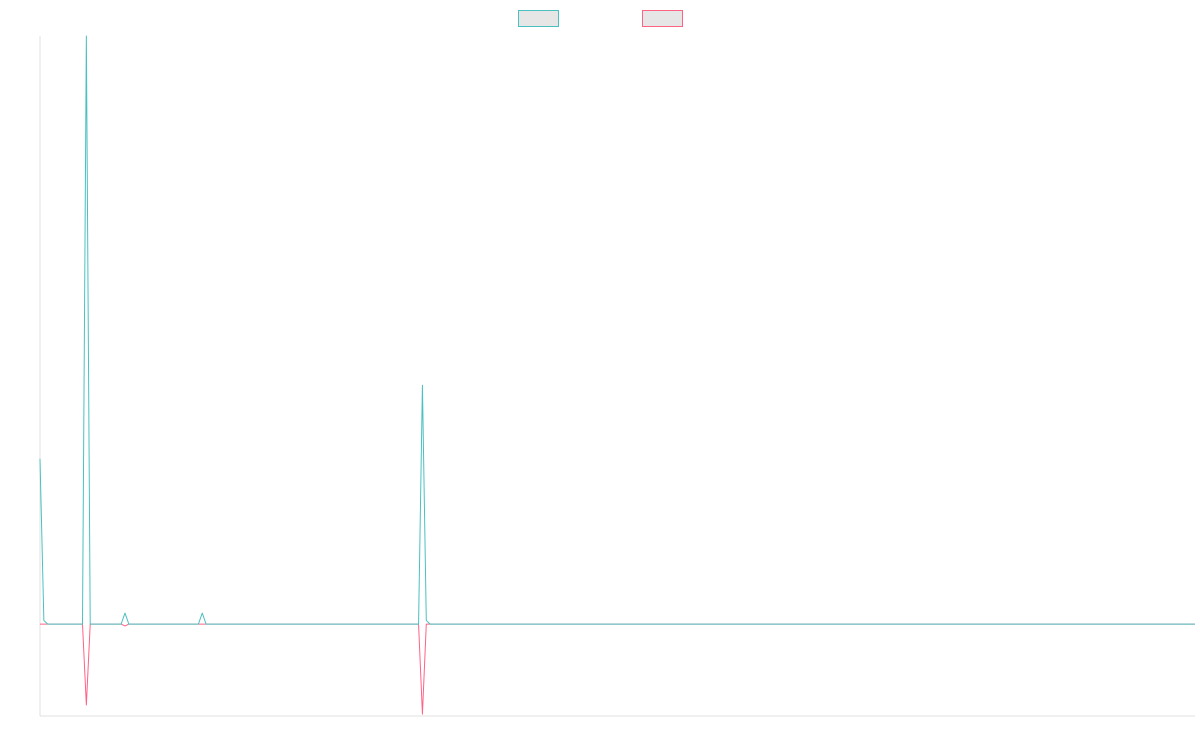  I want to click on legend, so click(600, 18).